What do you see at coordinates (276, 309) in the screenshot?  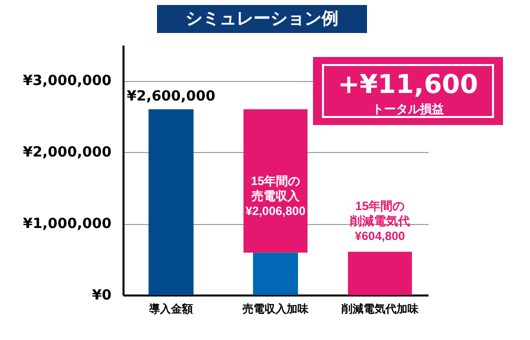 I see `x-tick-label: 売電収入加味` at bounding box center [276, 309].